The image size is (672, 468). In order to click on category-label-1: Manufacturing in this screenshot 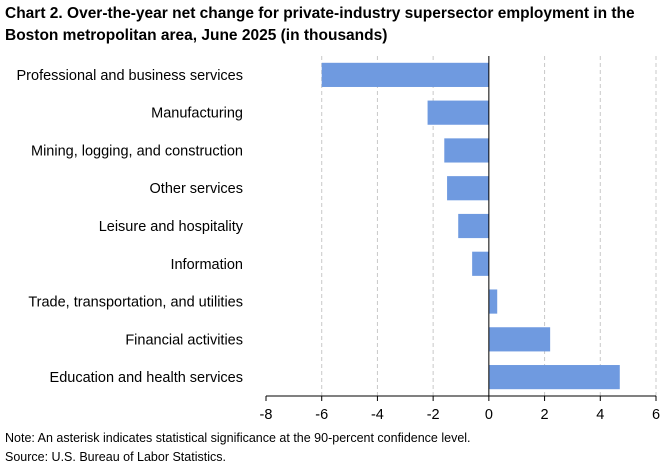, I will do `click(197, 114)`.